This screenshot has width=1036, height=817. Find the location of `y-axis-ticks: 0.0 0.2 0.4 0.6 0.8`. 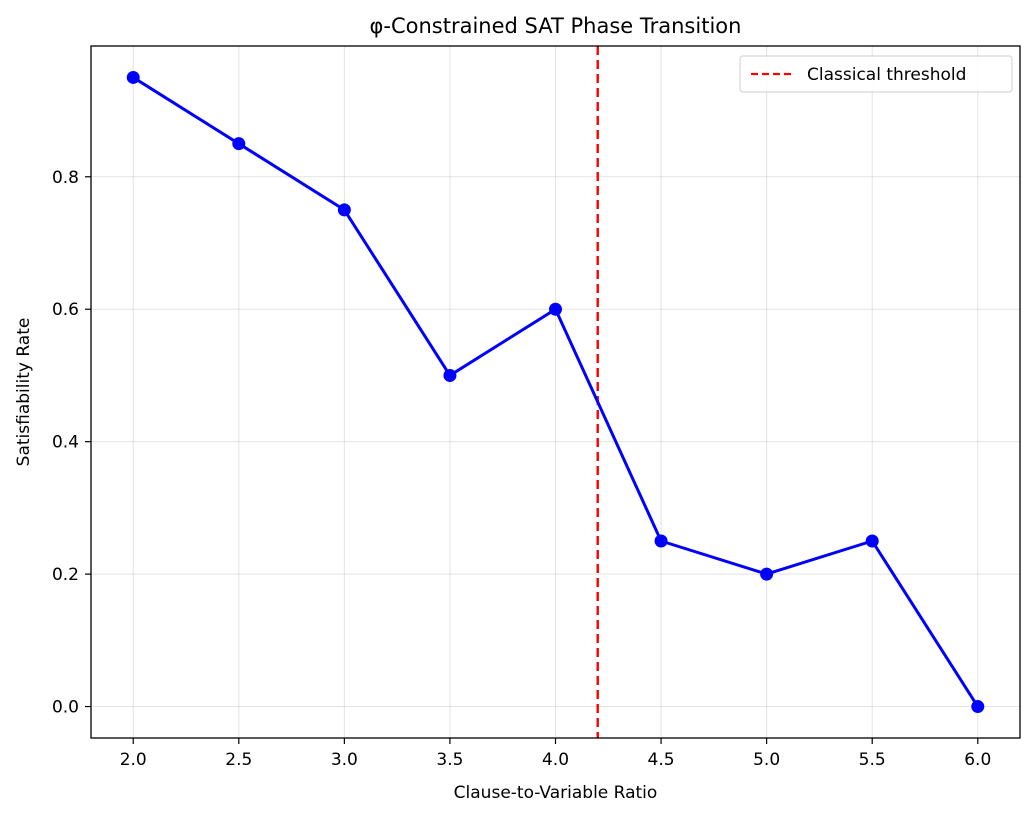

y-axis-ticks: 0.0 0.2 0.4 0.6 0.8 is located at coordinates (71, 443).